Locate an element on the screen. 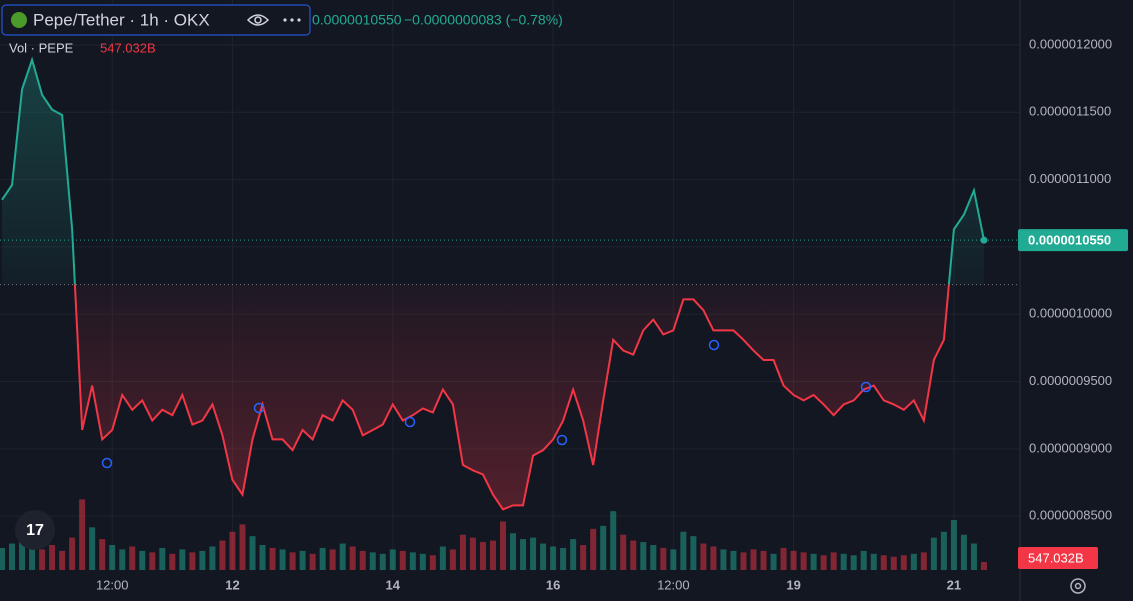 This screenshot has width=1133, height=601. x-tick-label: 12:00 is located at coordinates (673, 584).